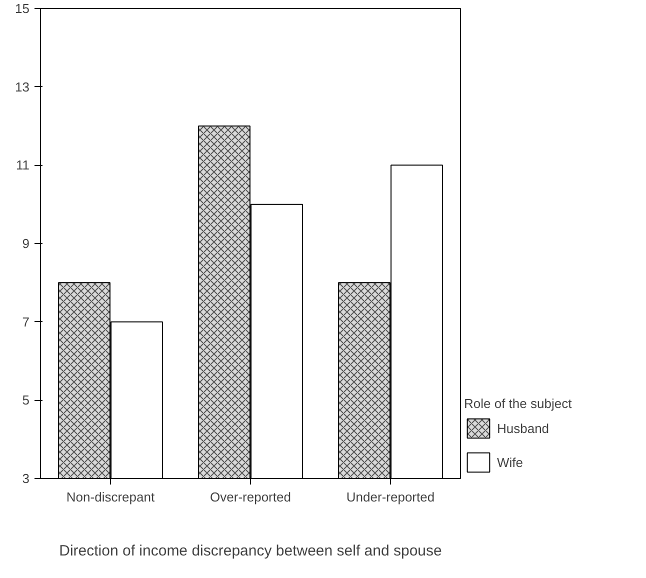  Describe the element at coordinates (26, 322) in the screenshot. I see `y-tick-label: 7` at that location.